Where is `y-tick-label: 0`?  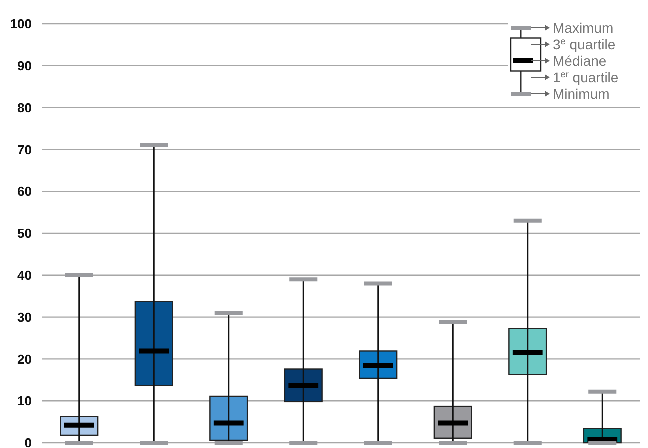 y-tick-label: 0 is located at coordinates (28, 442).